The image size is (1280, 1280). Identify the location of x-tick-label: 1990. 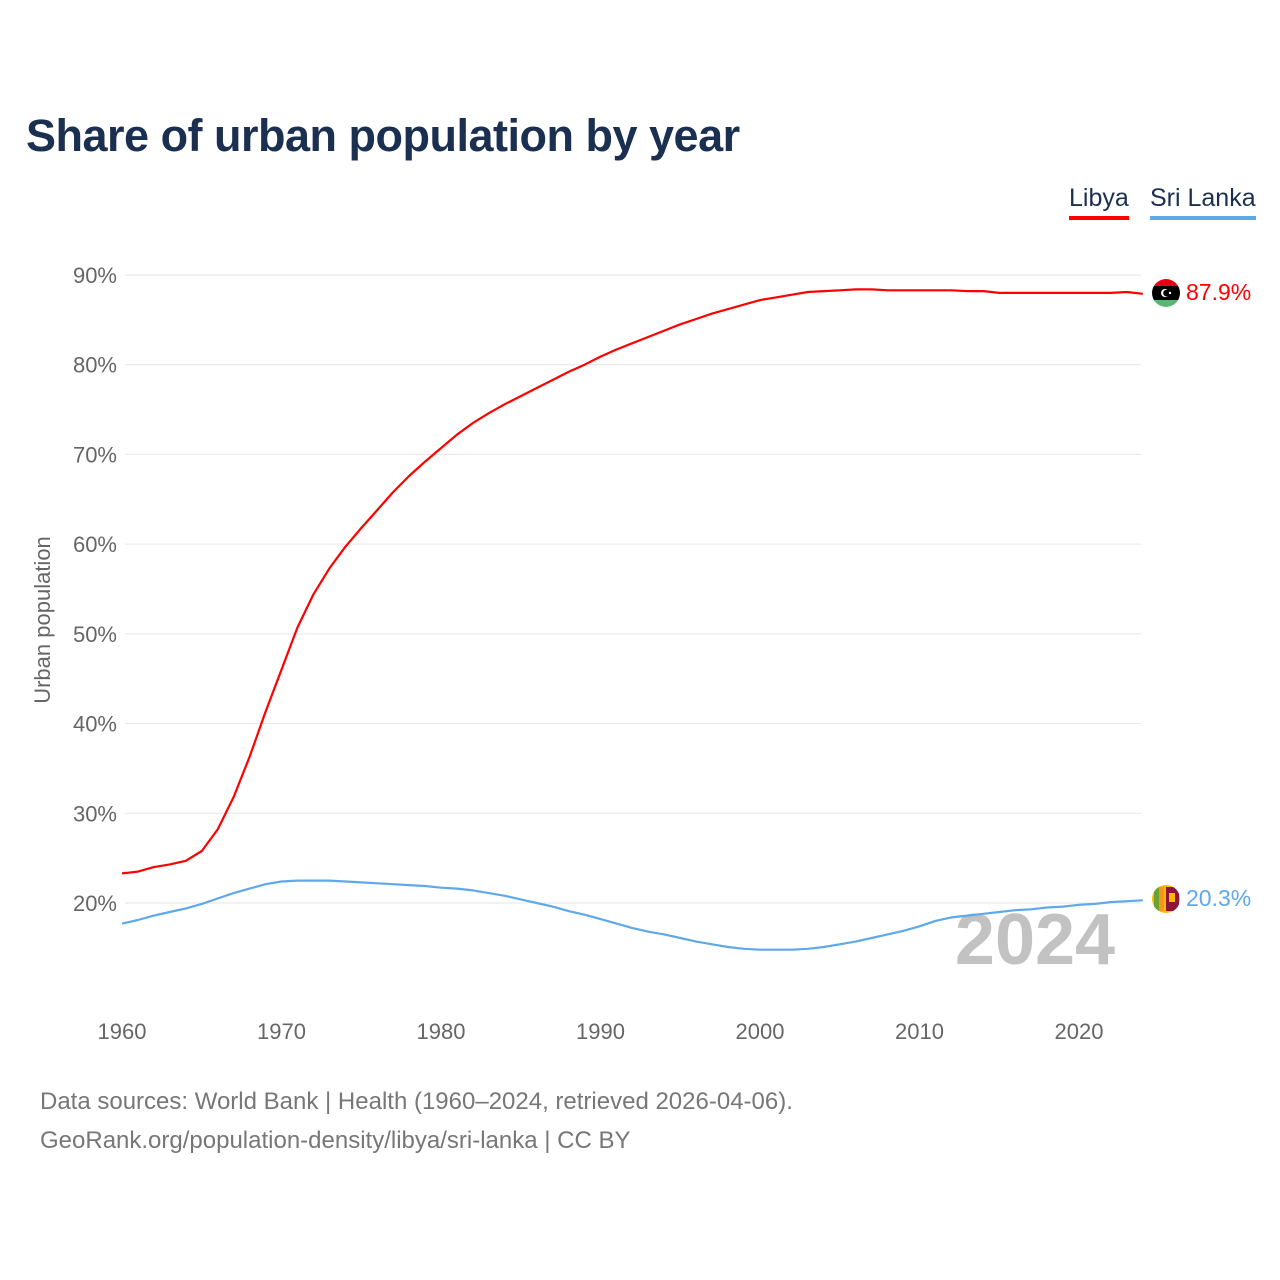
(600, 1031).